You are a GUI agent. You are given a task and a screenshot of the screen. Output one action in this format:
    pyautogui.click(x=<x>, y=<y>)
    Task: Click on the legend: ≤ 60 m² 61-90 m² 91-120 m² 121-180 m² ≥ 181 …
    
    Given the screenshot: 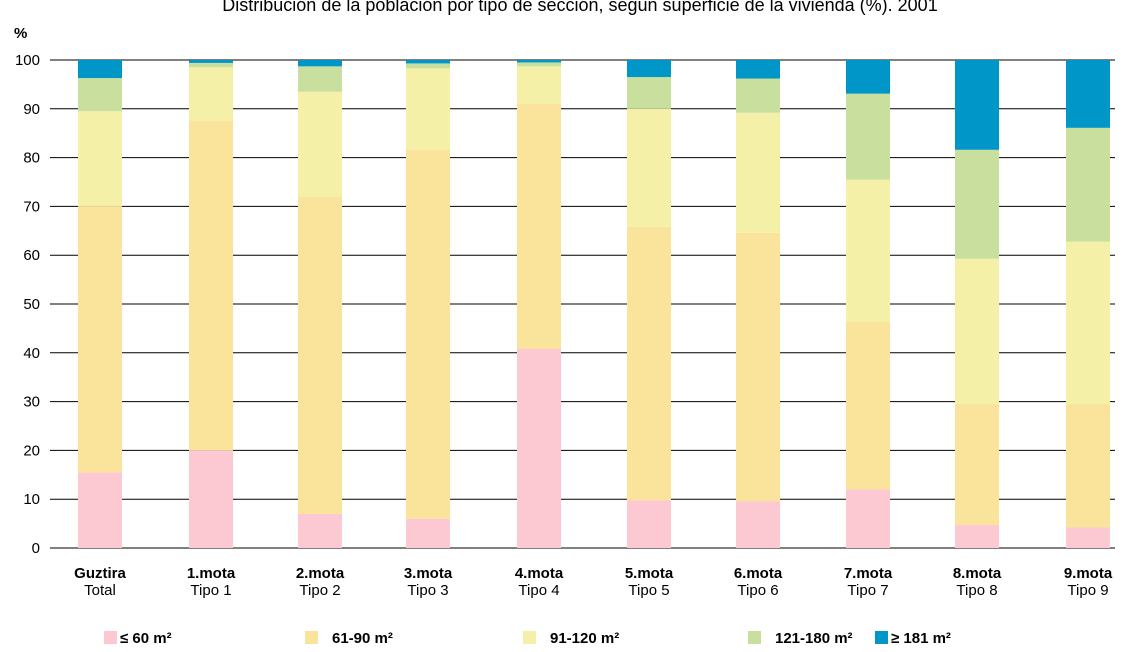 What is the action you would take?
    pyautogui.click(x=527, y=638)
    